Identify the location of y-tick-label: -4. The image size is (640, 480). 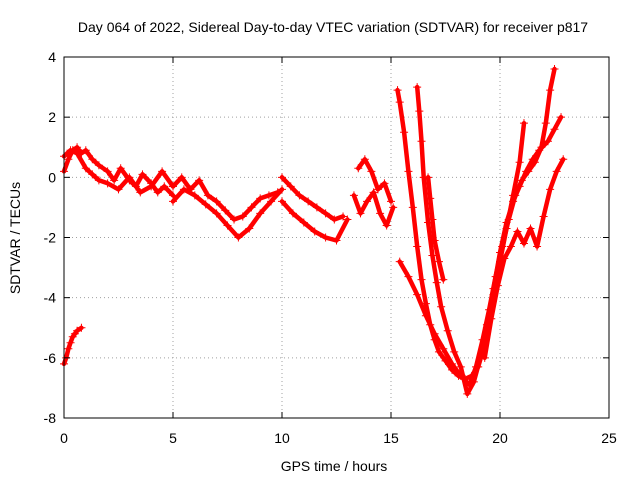
(50, 298).